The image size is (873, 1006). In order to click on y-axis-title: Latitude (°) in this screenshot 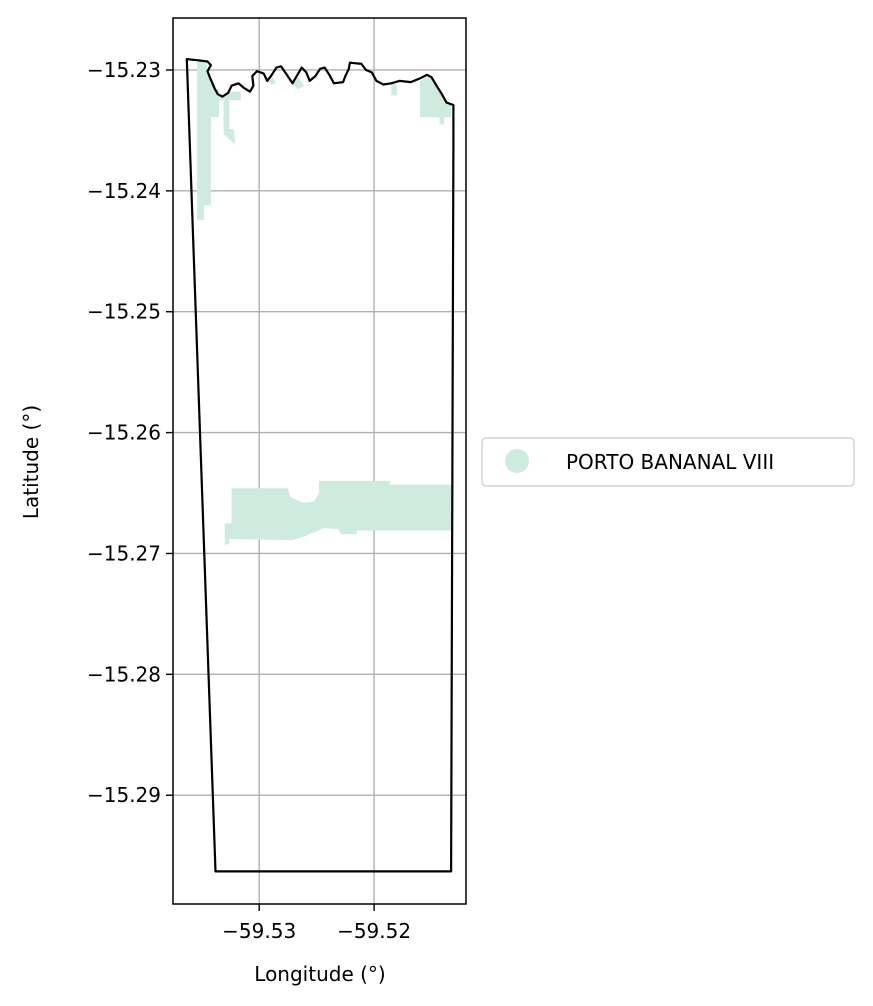, I will do `click(31, 462)`.